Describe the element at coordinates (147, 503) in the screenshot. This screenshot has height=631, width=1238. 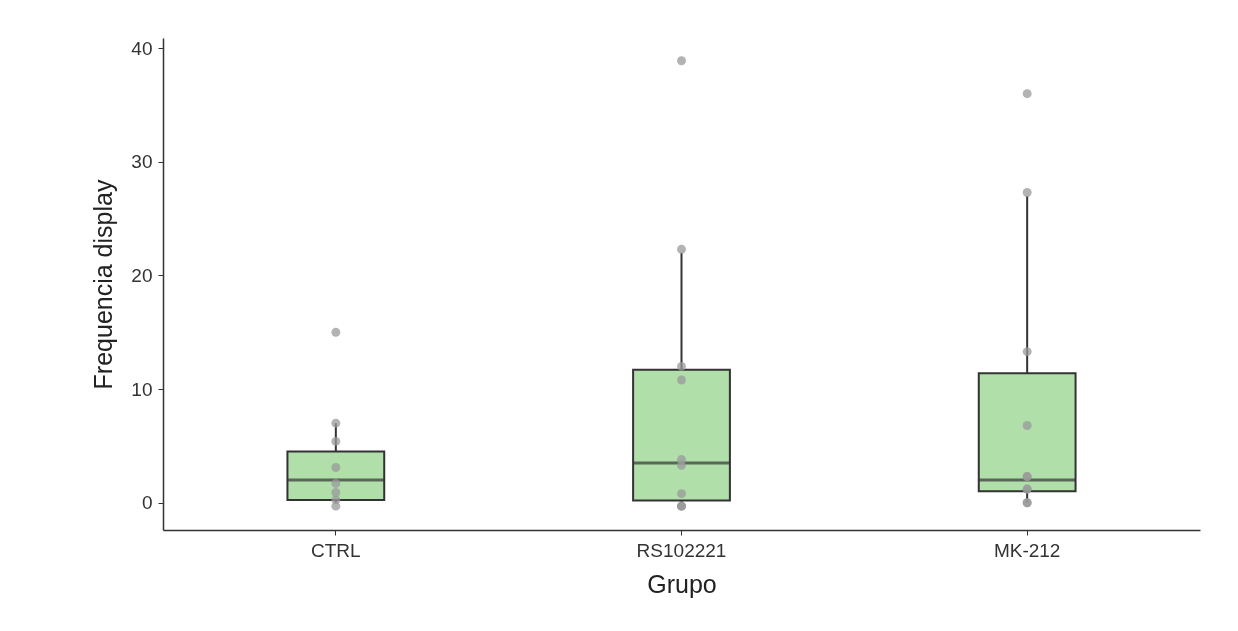
I see `y-tick-label: 0` at that location.